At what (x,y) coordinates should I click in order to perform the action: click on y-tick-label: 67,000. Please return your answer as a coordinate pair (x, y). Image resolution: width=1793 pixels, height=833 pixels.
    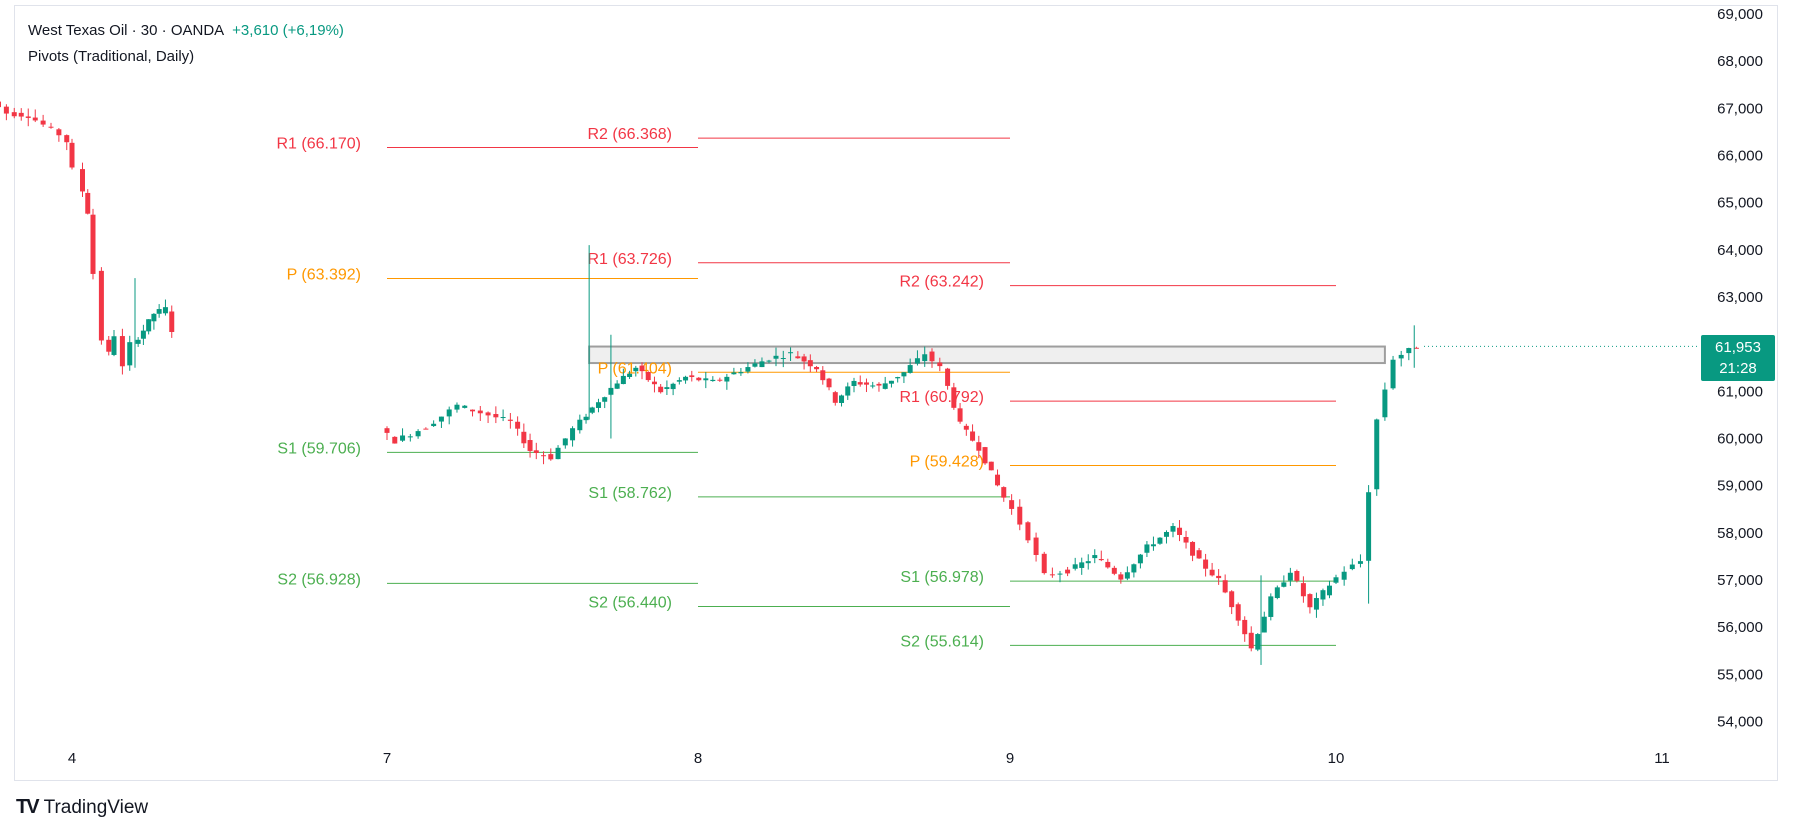
    Looking at the image, I should click on (1740, 108).